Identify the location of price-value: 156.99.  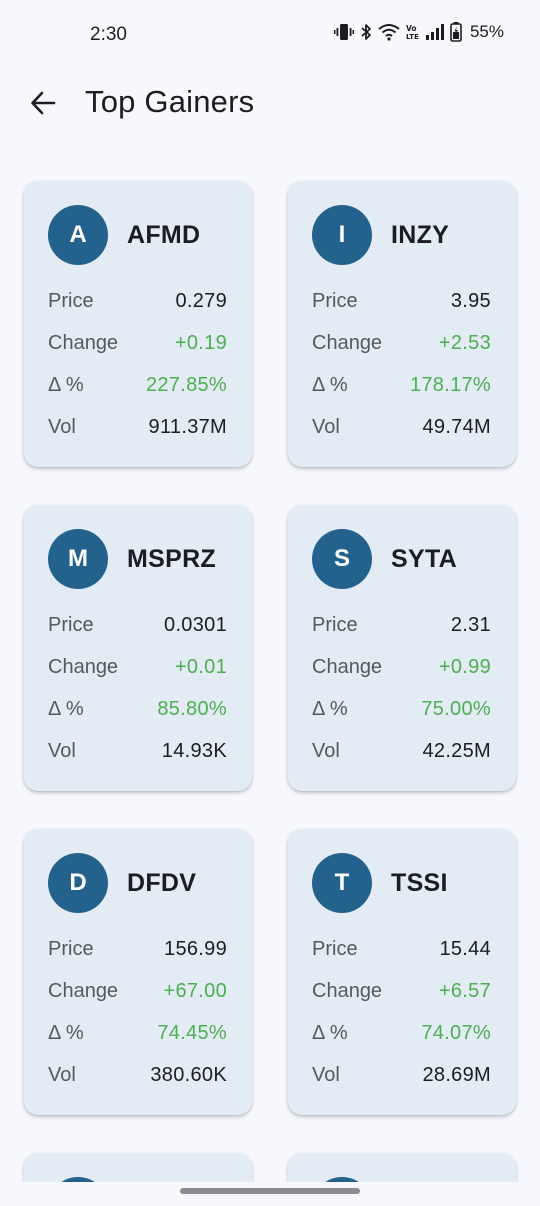
(195, 948).